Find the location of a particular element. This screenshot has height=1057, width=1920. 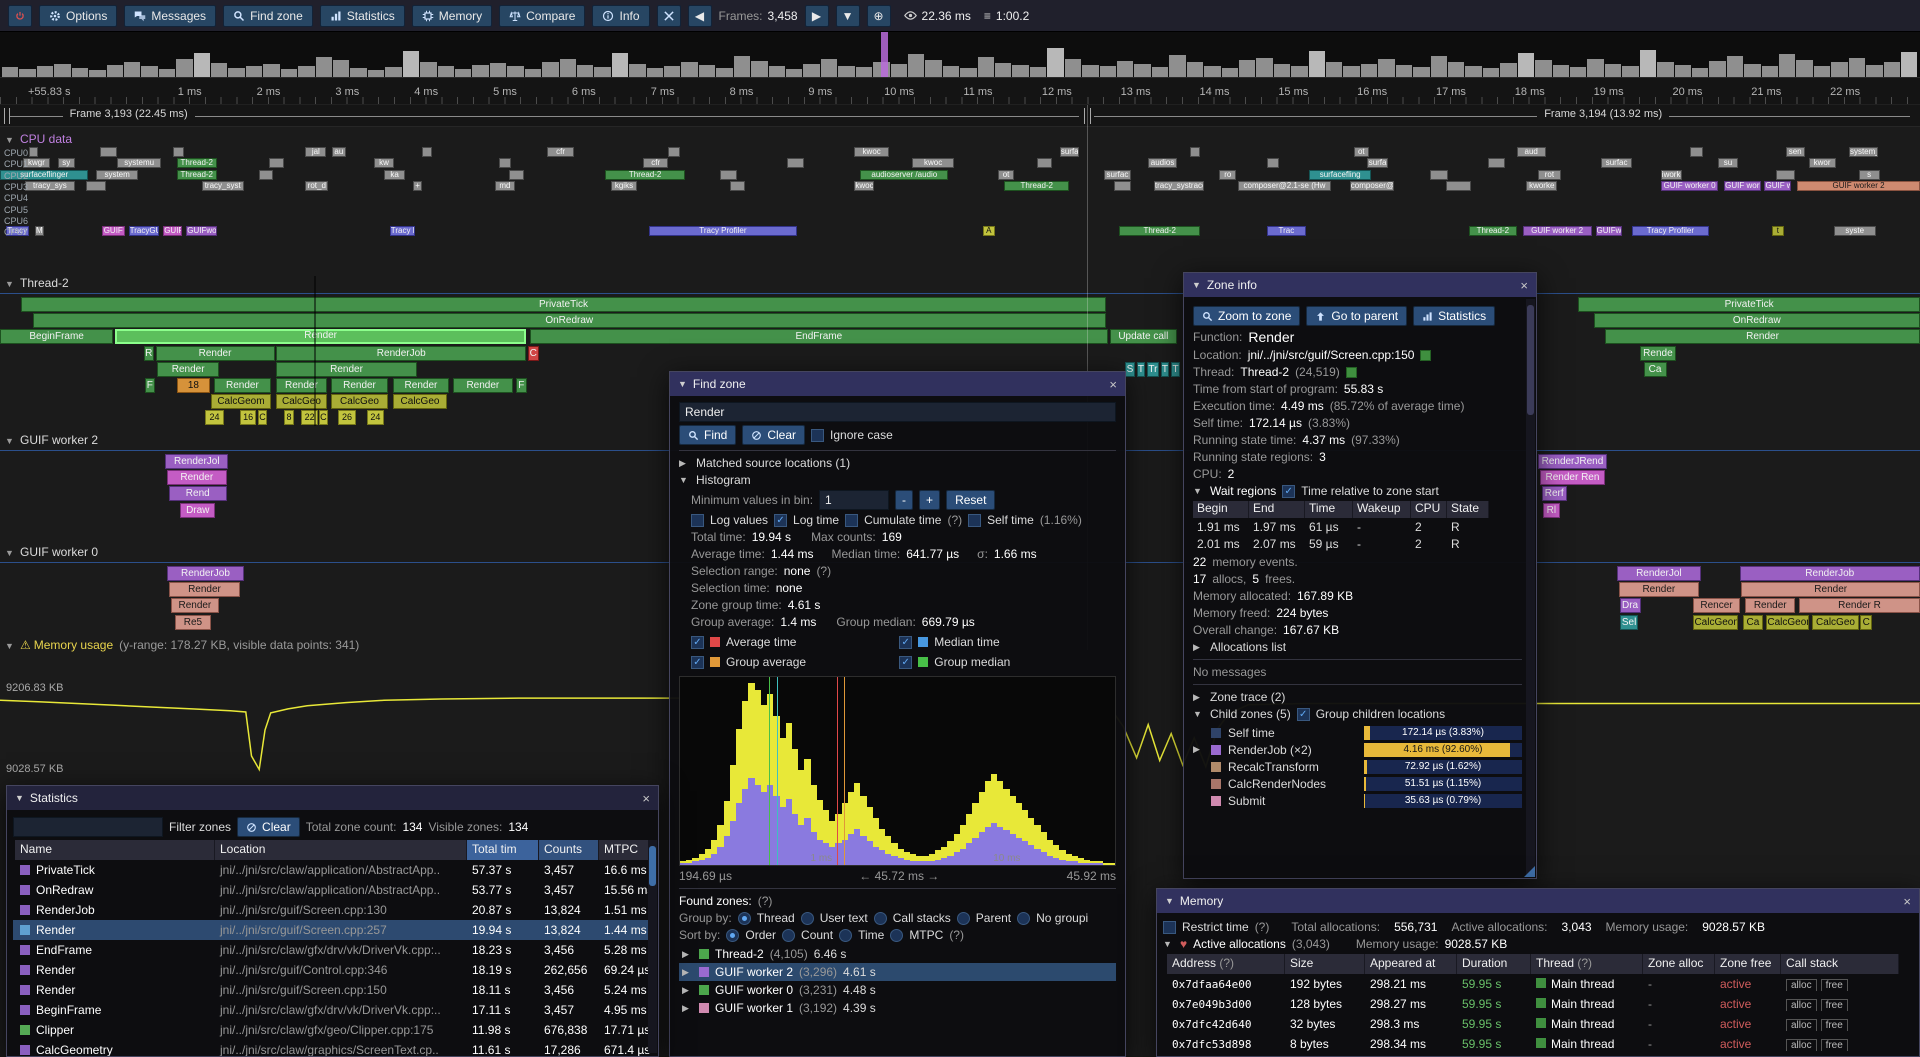

timeline-zone: rot_d is located at coordinates (317, 185).